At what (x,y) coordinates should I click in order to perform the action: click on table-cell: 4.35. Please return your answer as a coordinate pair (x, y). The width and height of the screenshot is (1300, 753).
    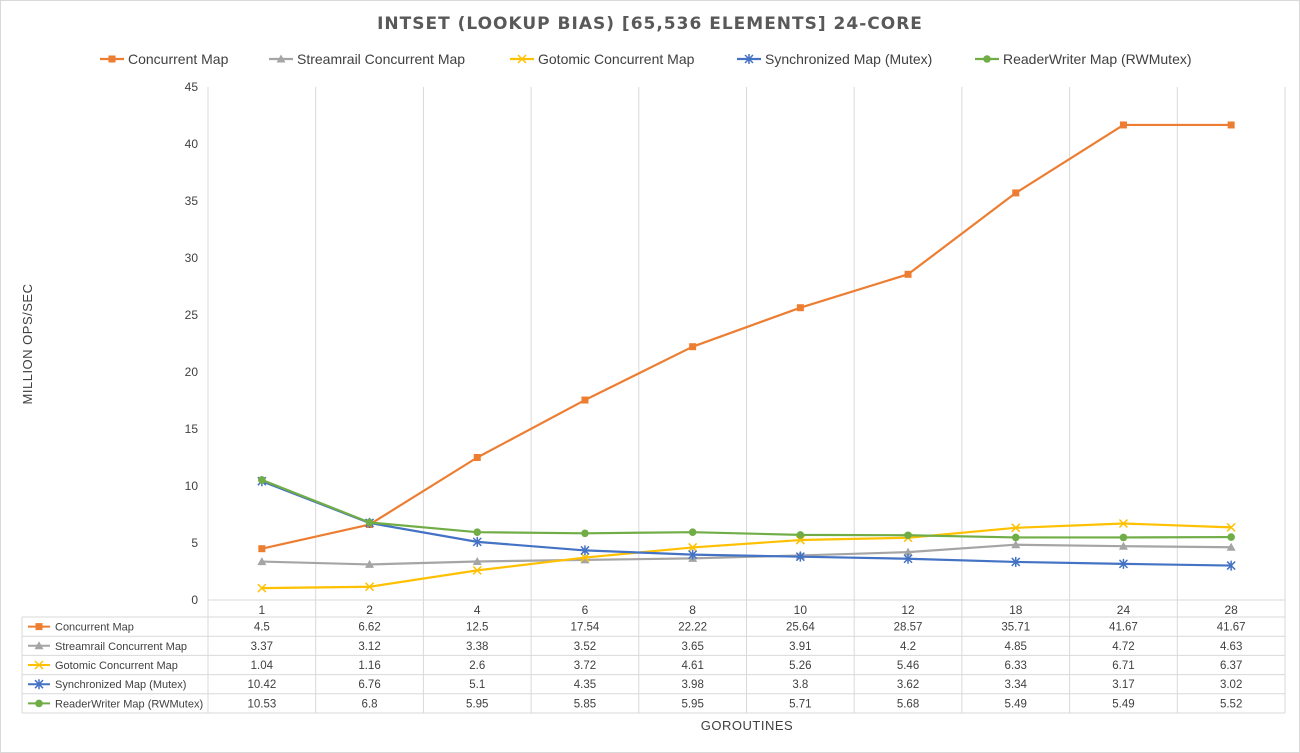
    Looking at the image, I should click on (585, 685).